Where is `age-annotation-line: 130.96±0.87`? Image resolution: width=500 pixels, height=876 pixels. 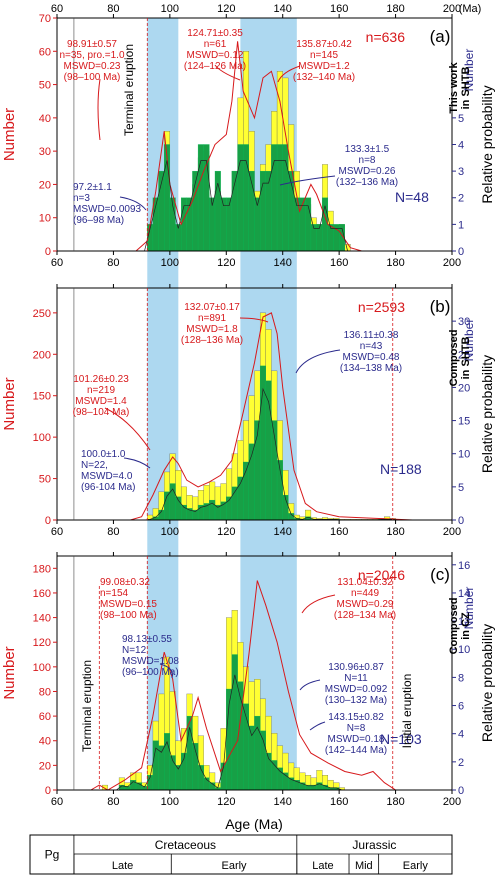
age-annotation-line: 130.96±0.87 is located at coordinates (356, 667).